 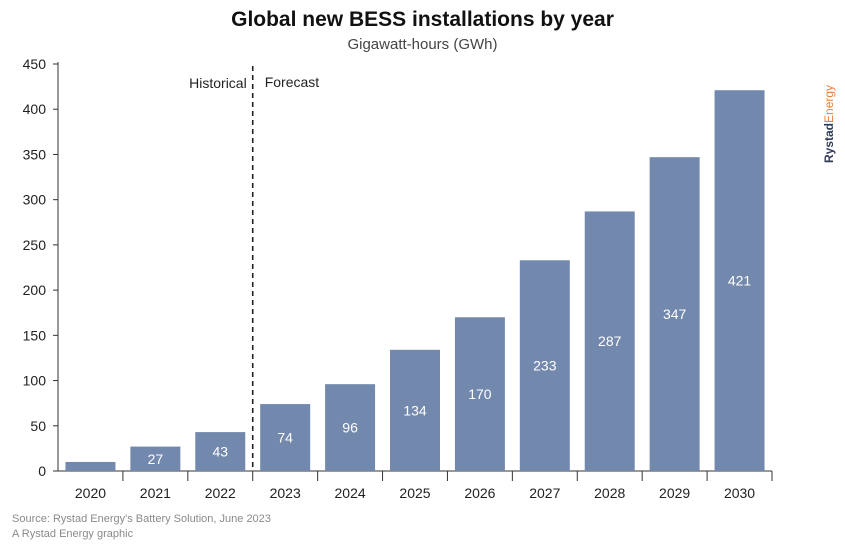 What do you see at coordinates (609, 493) in the screenshot?
I see `x-tick-label: 2028` at bounding box center [609, 493].